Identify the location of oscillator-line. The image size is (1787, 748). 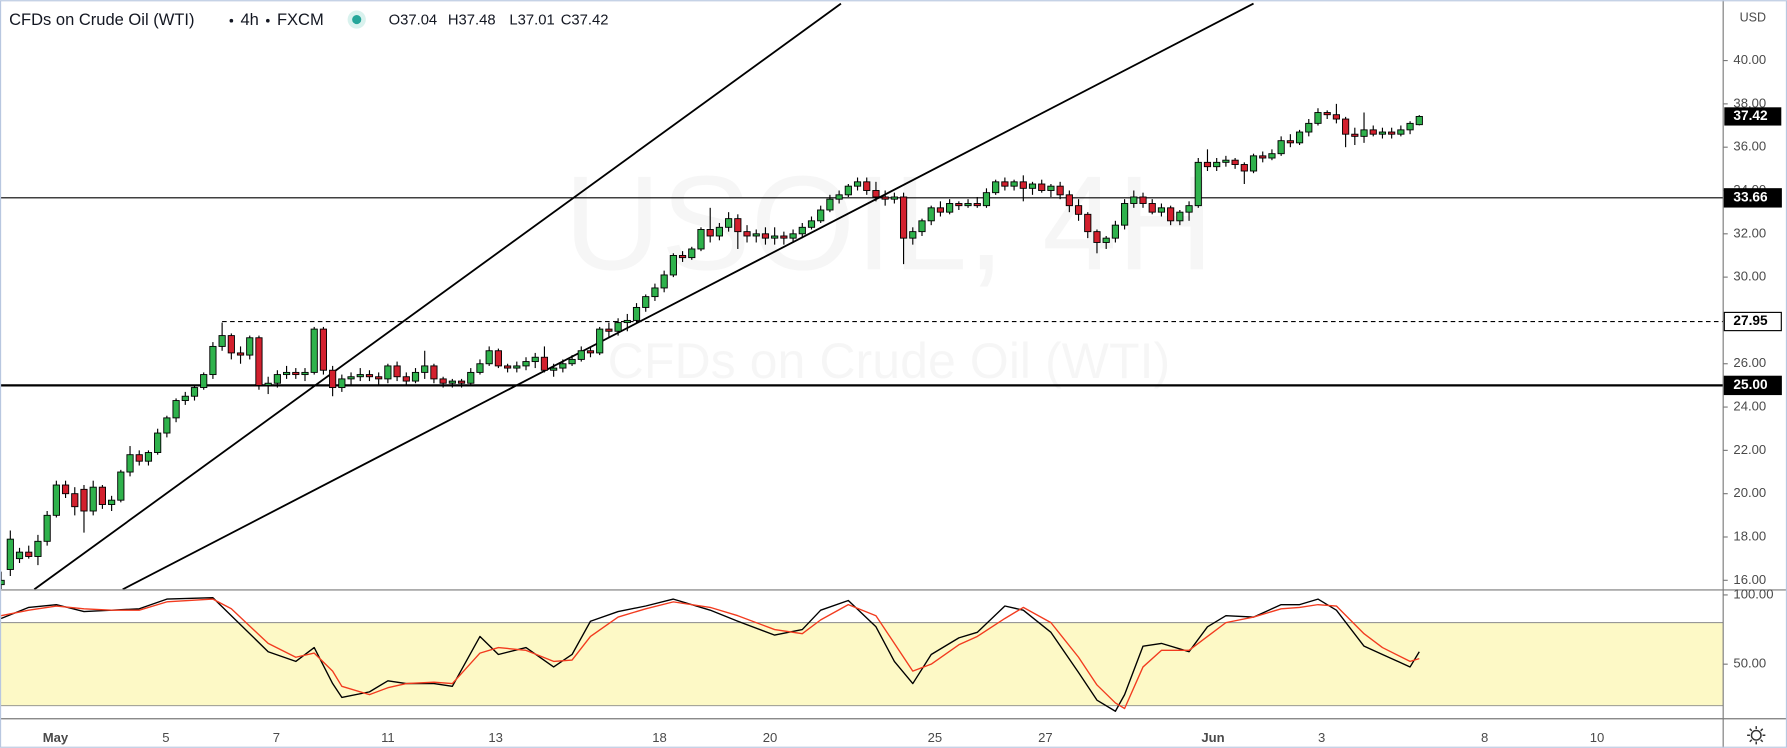
(710, 654).